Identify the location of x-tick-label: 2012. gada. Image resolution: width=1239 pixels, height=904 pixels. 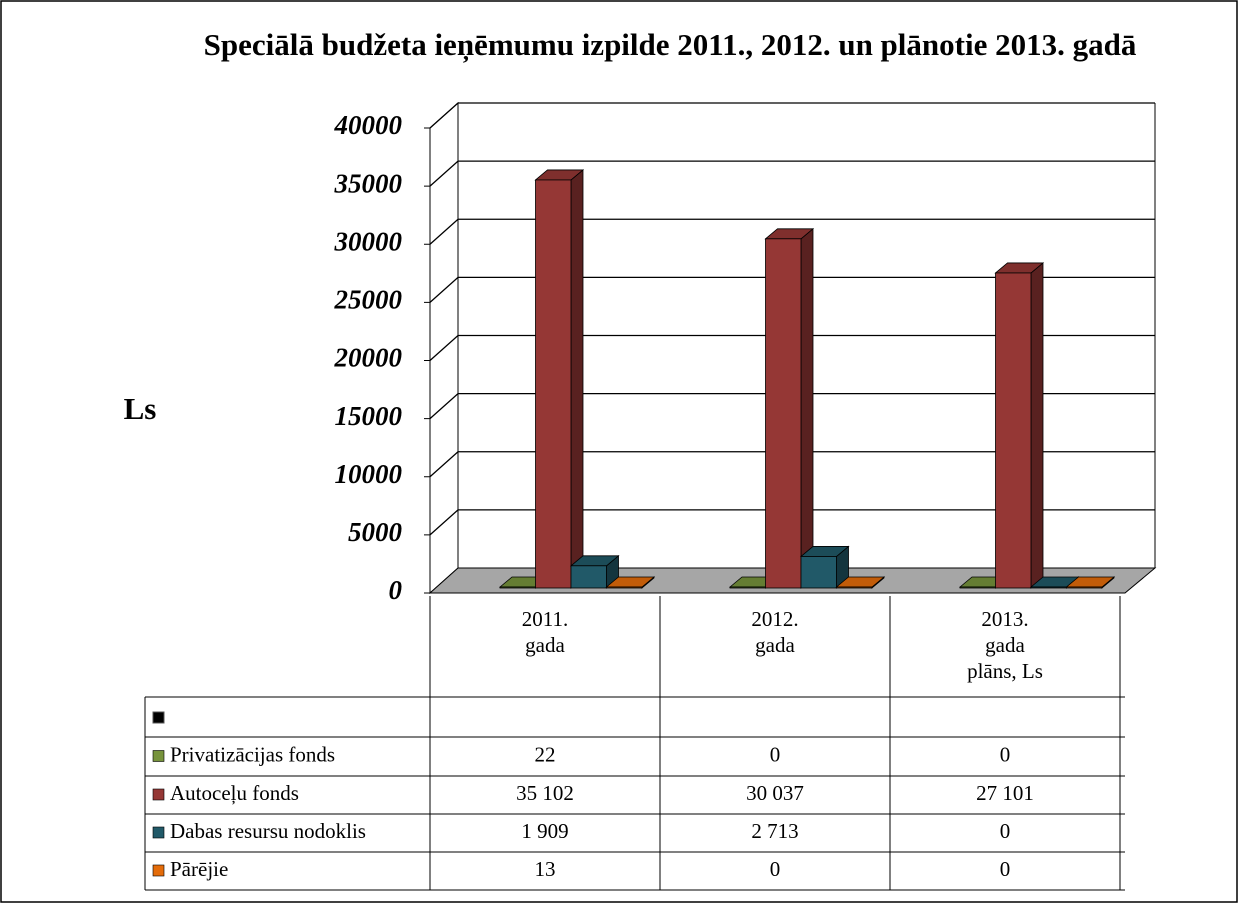
(775, 632).